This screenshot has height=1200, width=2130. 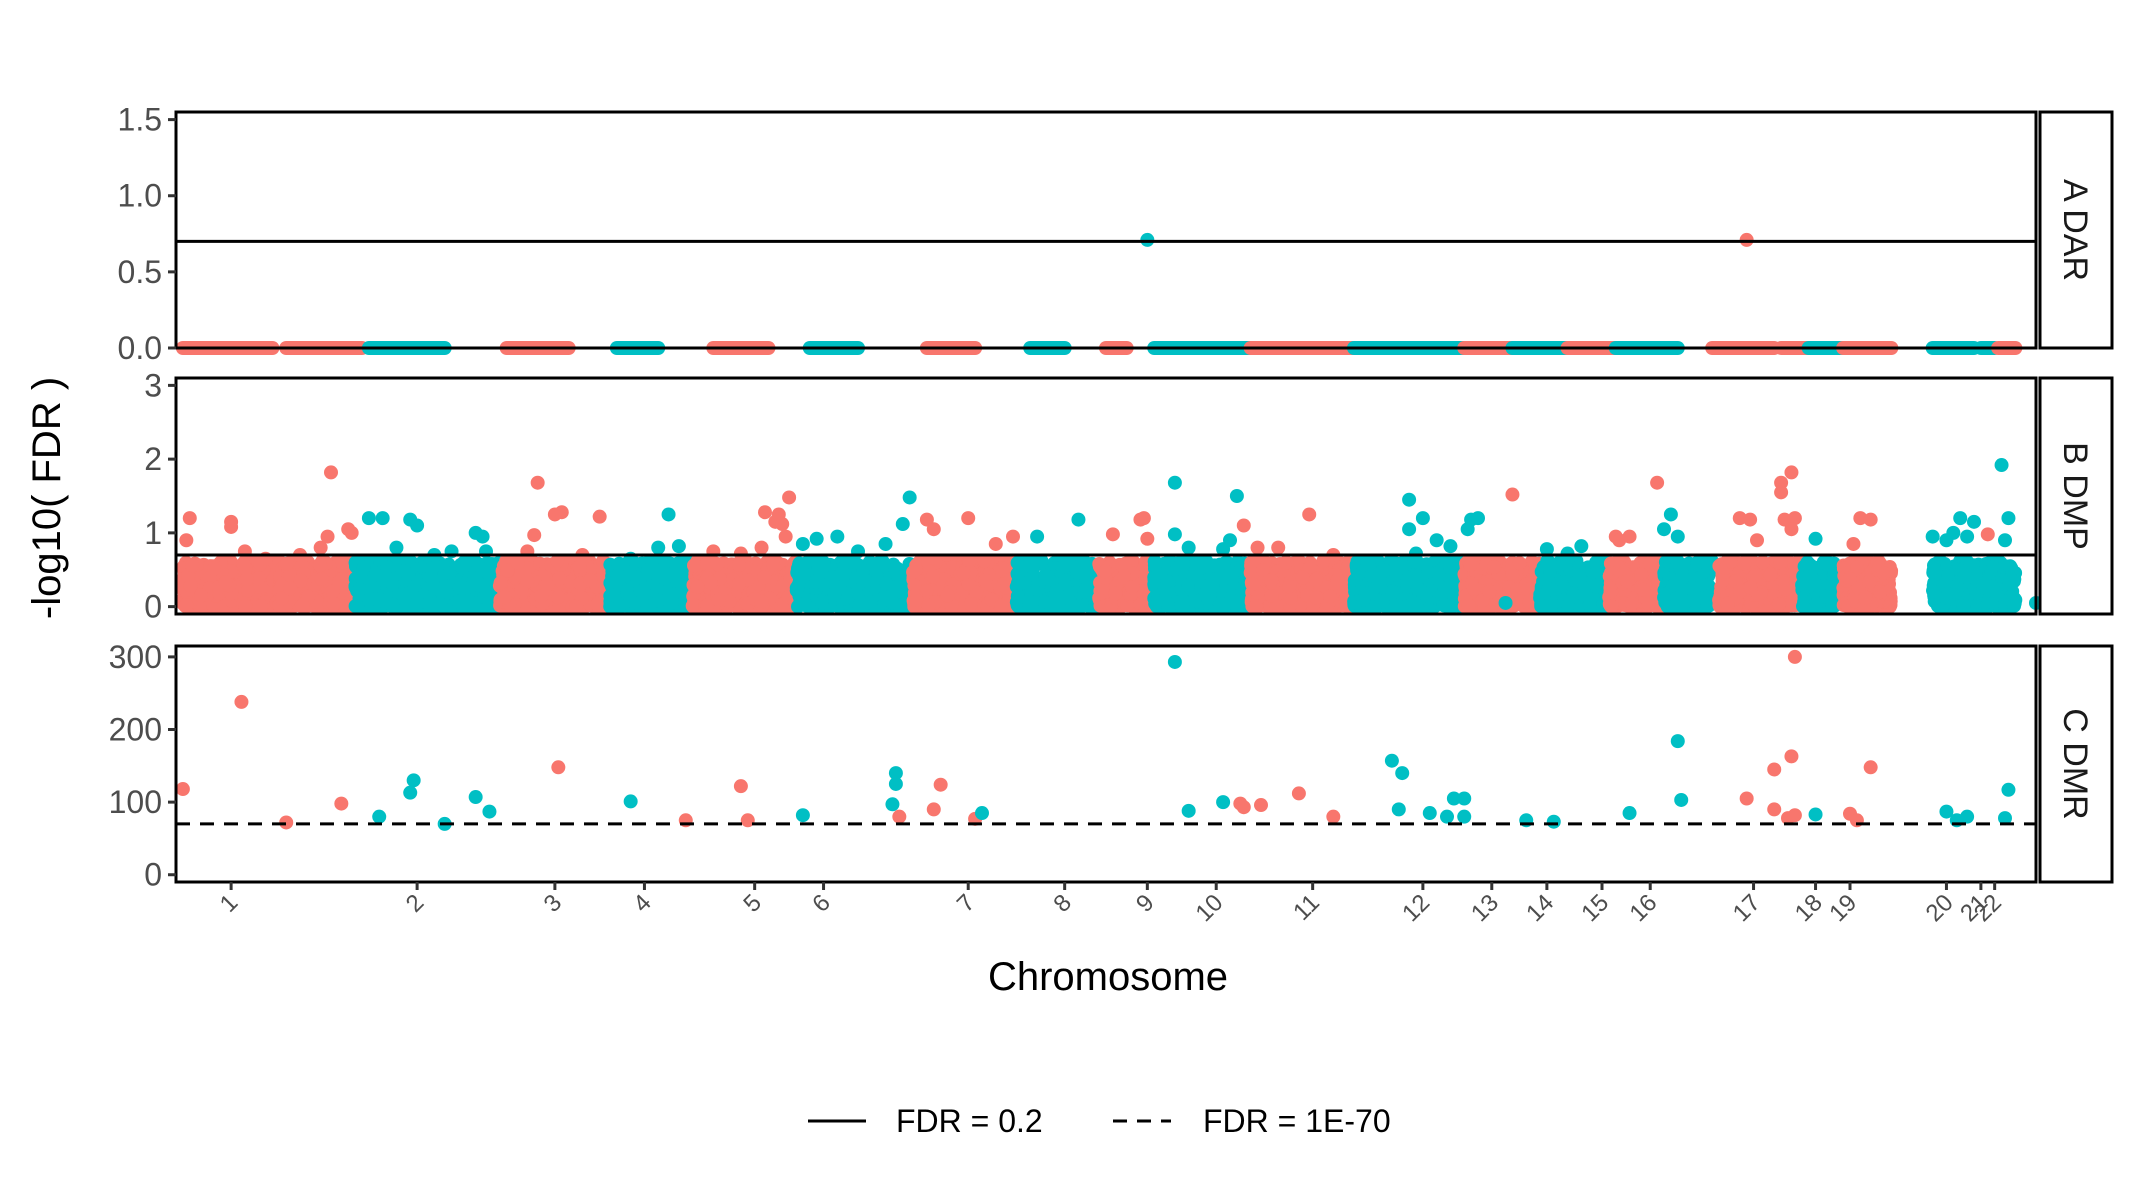 I want to click on facet-strip, so click(x=2076, y=230).